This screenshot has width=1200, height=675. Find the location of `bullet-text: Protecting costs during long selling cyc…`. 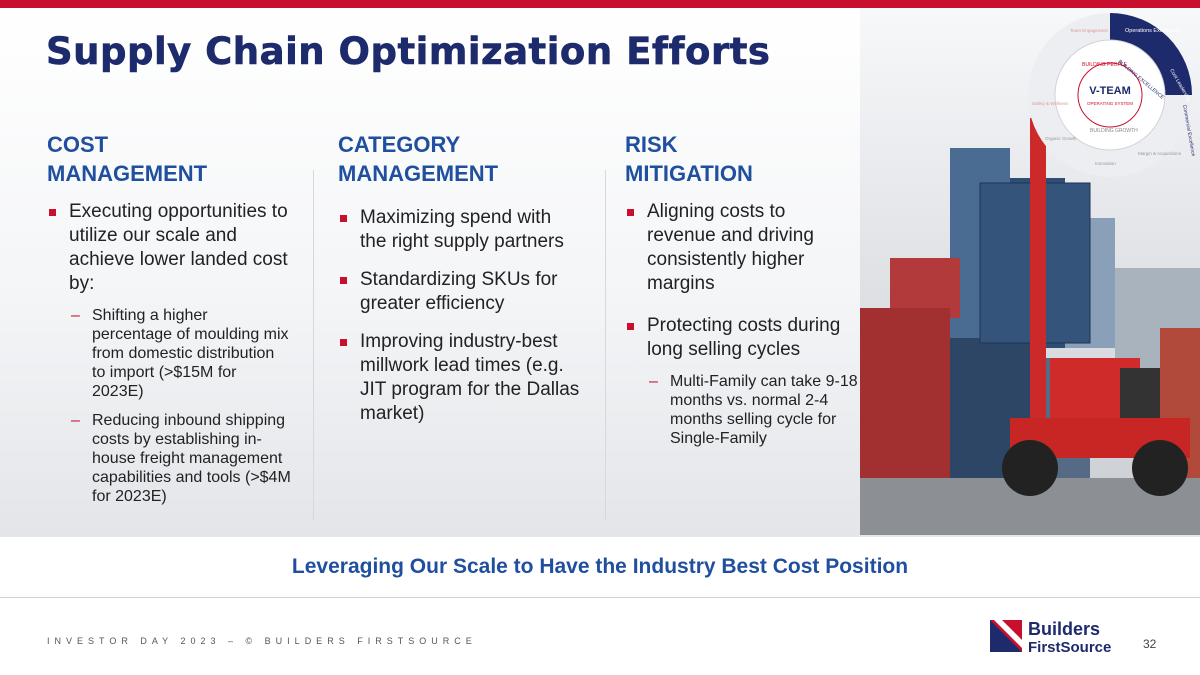

bullet-text: Protecting costs during long selling cyc… is located at coordinates (744, 337).